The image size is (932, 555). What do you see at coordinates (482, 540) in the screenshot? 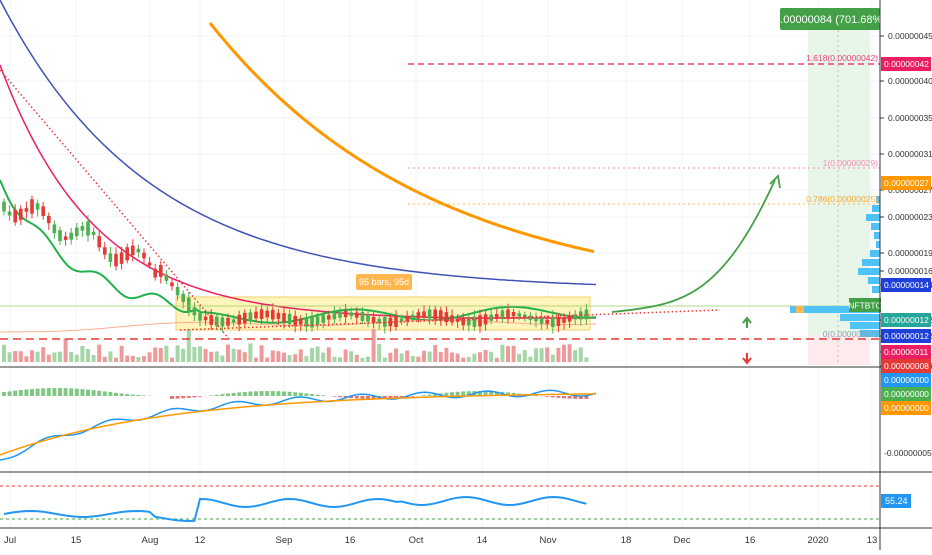
I see `time-tick-label: 14` at bounding box center [482, 540].